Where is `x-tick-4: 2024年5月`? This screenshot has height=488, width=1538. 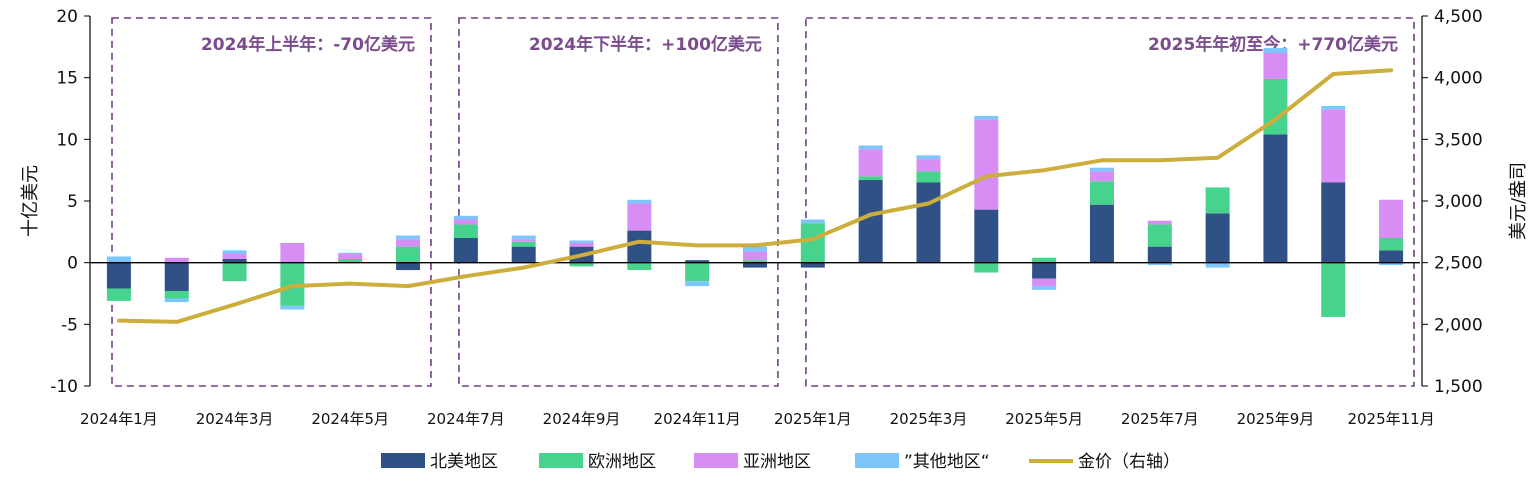 x-tick-4: 2024年5月 is located at coordinates (350, 419).